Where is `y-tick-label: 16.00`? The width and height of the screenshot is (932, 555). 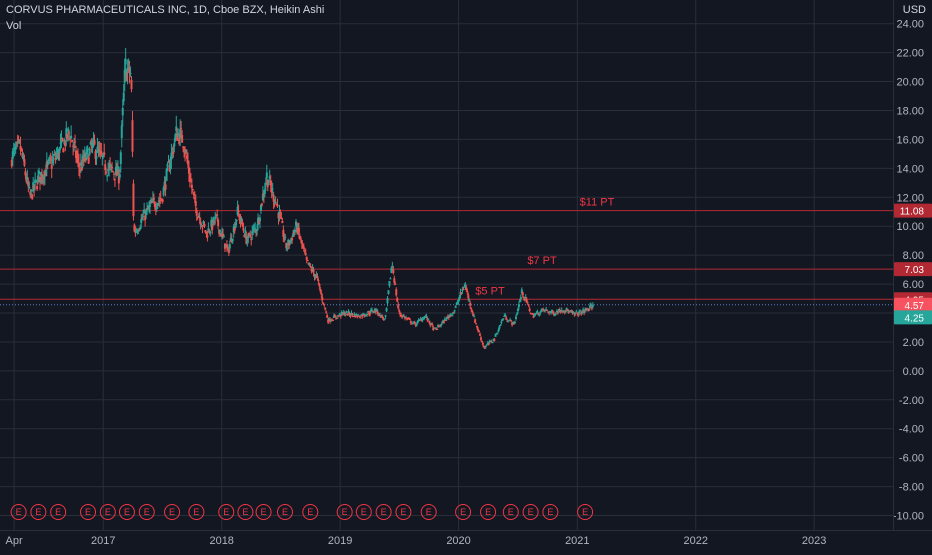 y-tick-label: 16.00 is located at coordinates (910, 140).